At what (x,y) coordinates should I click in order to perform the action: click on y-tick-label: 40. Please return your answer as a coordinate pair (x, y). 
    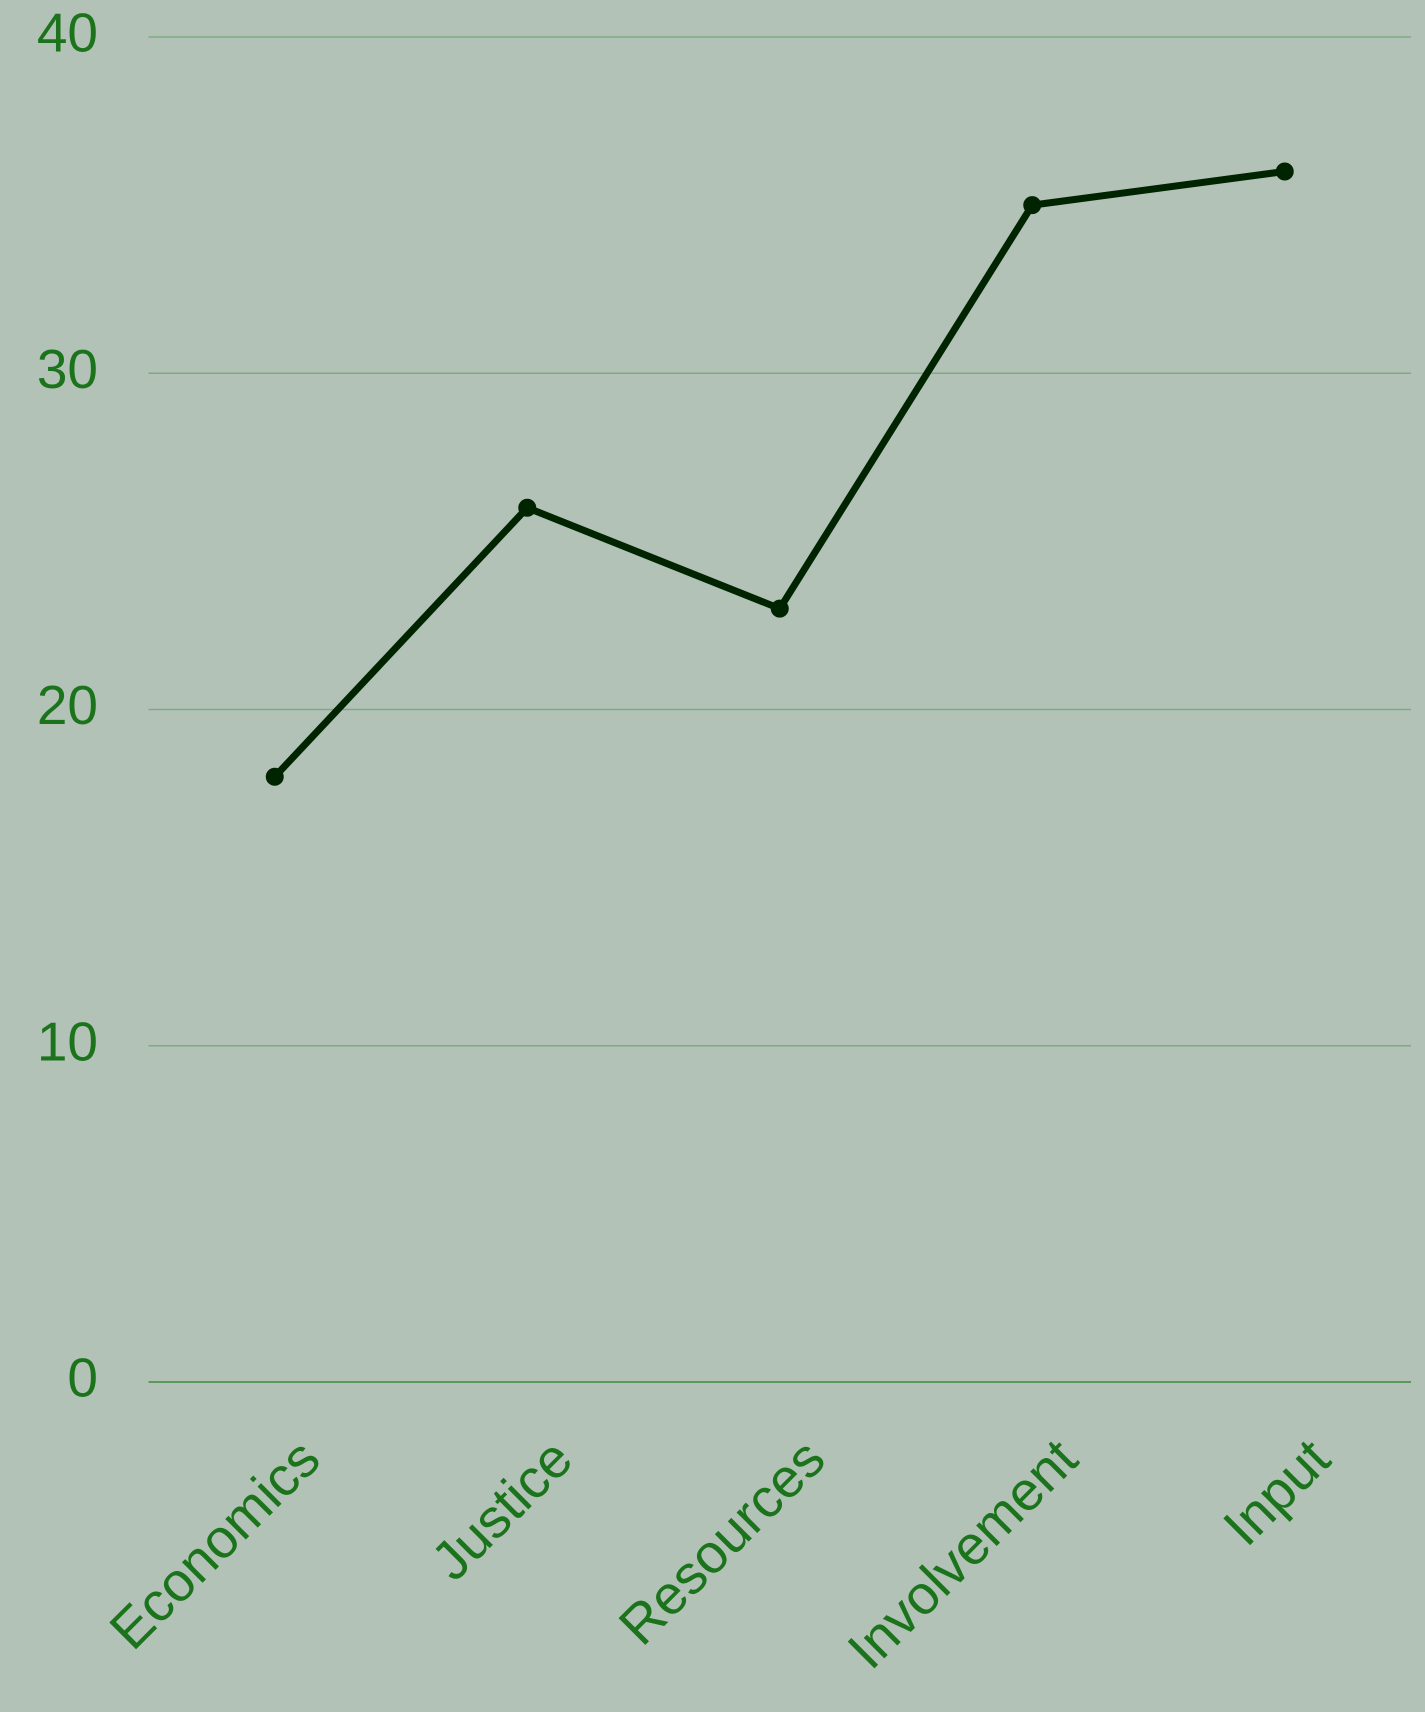
    Looking at the image, I should click on (67, 33).